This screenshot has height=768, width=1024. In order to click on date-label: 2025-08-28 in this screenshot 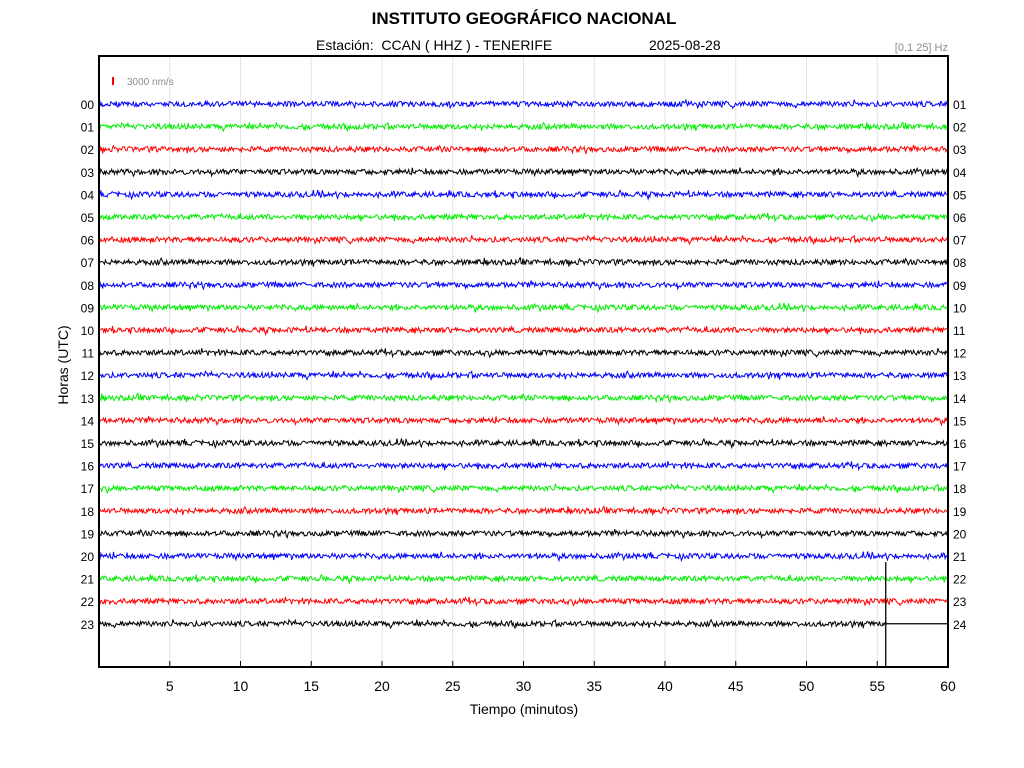, I will do `click(685, 45)`.